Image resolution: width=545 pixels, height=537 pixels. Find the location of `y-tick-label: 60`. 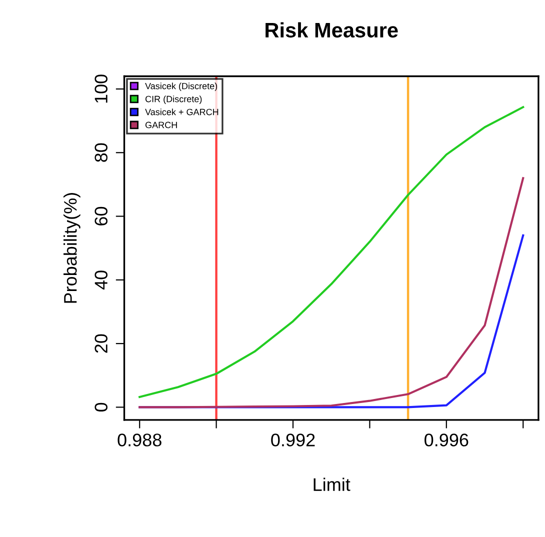

y-tick-label: 60 is located at coordinates (101, 216).